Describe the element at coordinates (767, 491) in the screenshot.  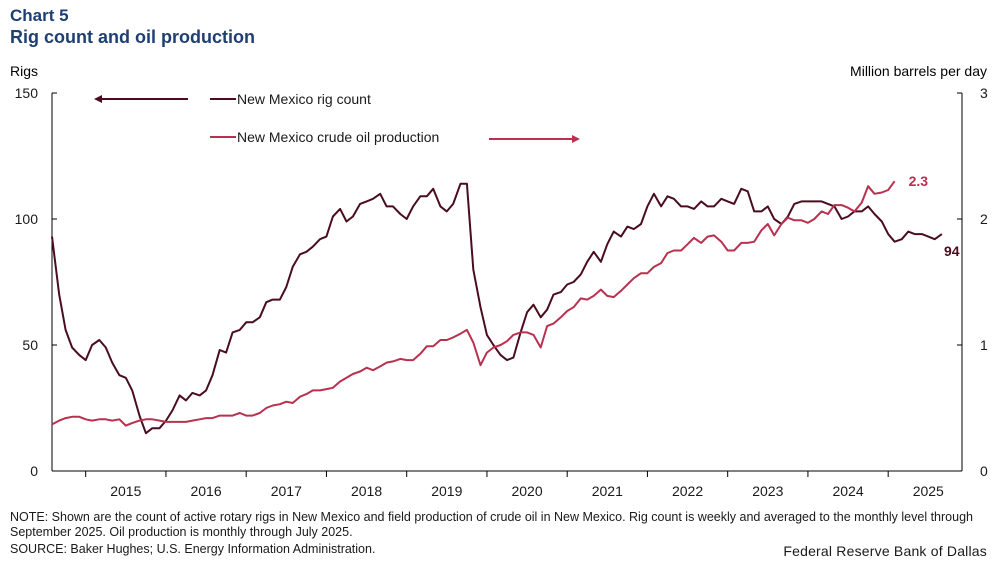
I see `x-tick-label: 2023` at that location.